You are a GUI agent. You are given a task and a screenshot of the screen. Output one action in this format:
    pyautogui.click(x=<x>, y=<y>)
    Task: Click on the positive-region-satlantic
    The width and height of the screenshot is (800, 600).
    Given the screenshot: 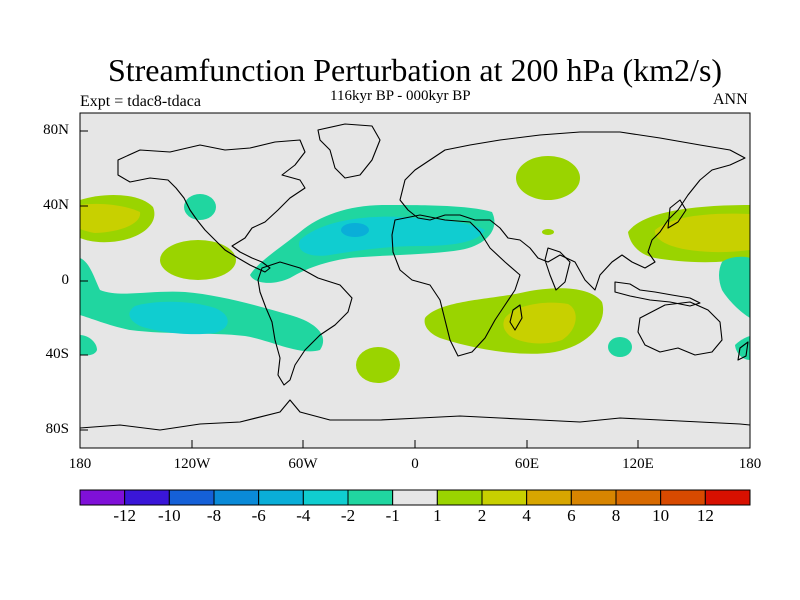 What is the action you would take?
    pyautogui.click(x=378, y=365)
    